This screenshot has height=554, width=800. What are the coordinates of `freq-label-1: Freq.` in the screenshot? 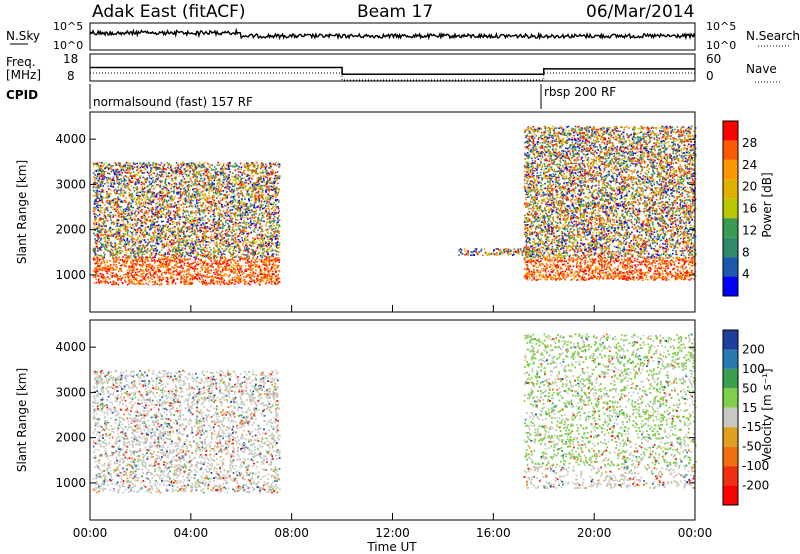 It's located at (21, 62).